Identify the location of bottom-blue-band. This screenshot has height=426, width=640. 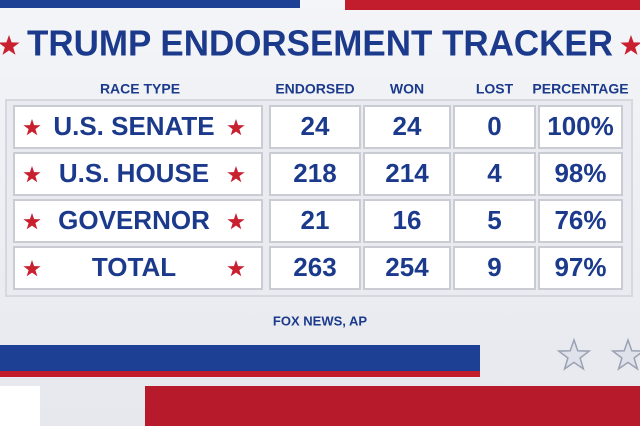
(240, 358).